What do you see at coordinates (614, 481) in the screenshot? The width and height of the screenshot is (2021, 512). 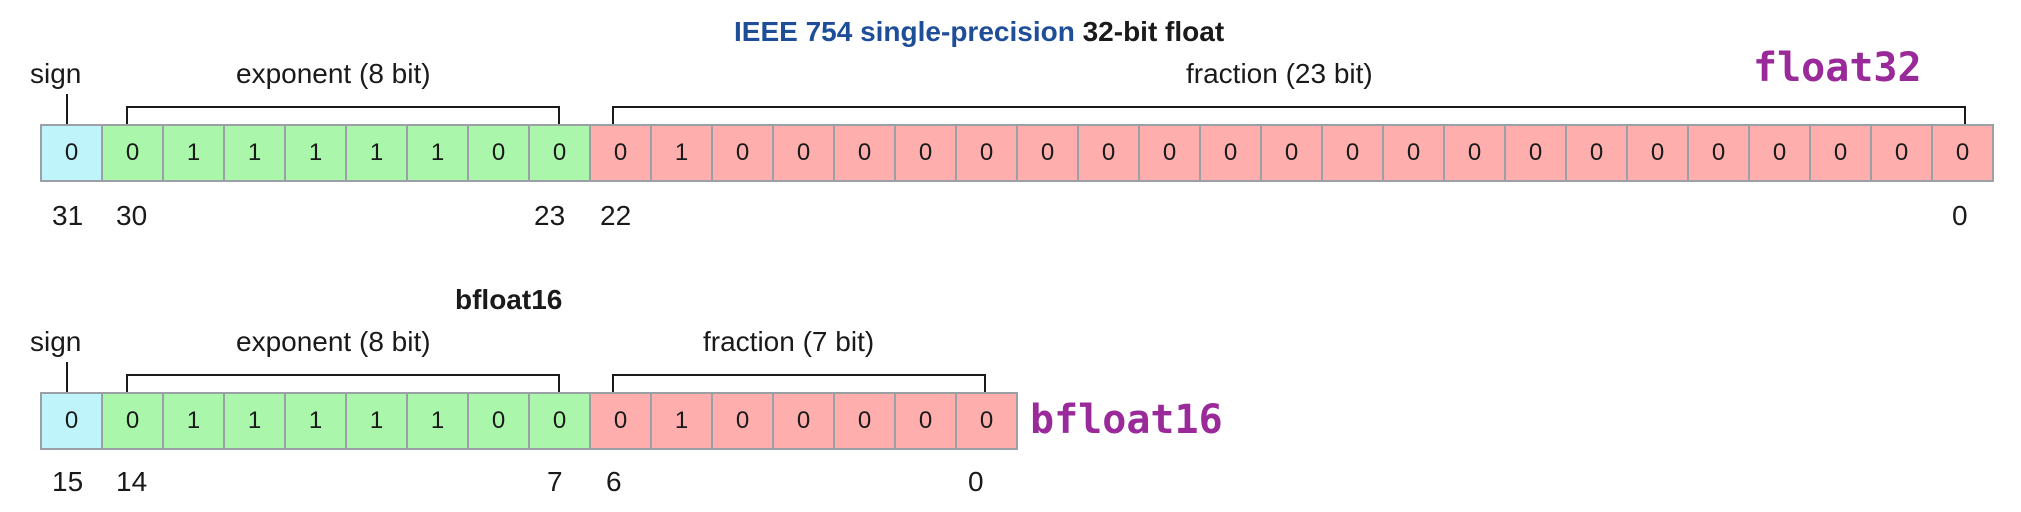 I see `bf16-bitnum-frac-start: 6` at bounding box center [614, 481].